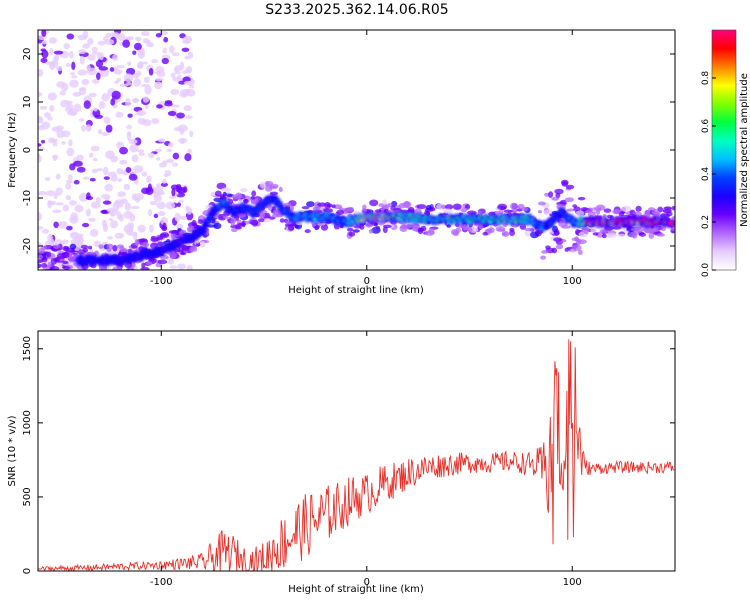 Image resolution: width=750 pixels, height=600 pixels. What do you see at coordinates (706, 78) in the screenshot?
I see `colorbar-tick-label: 0.8` at bounding box center [706, 78].